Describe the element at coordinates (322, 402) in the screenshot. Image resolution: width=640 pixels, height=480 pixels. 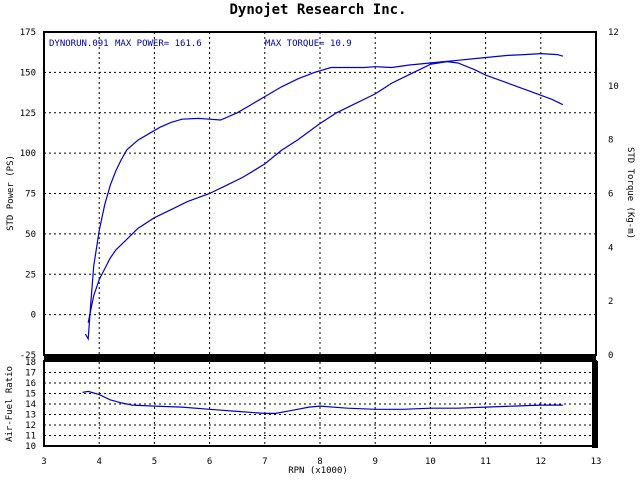
I see `afr-curve` at that location.